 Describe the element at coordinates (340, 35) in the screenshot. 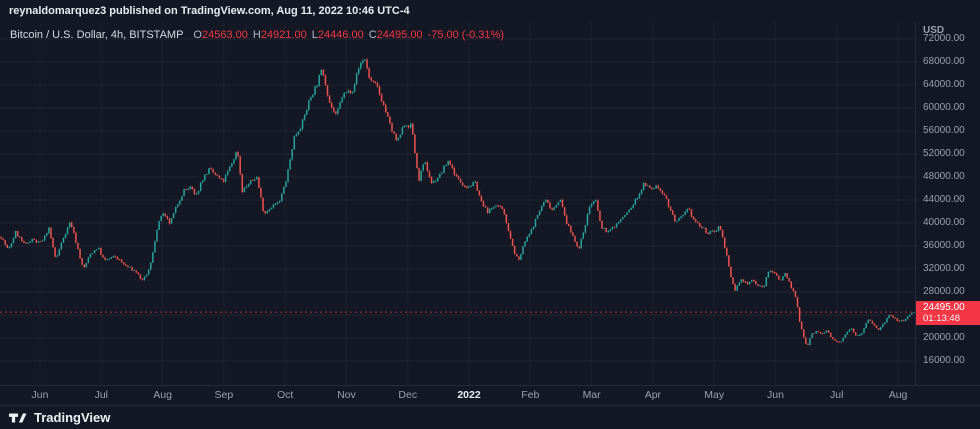

I see `low-value: 24446.00` at that location.